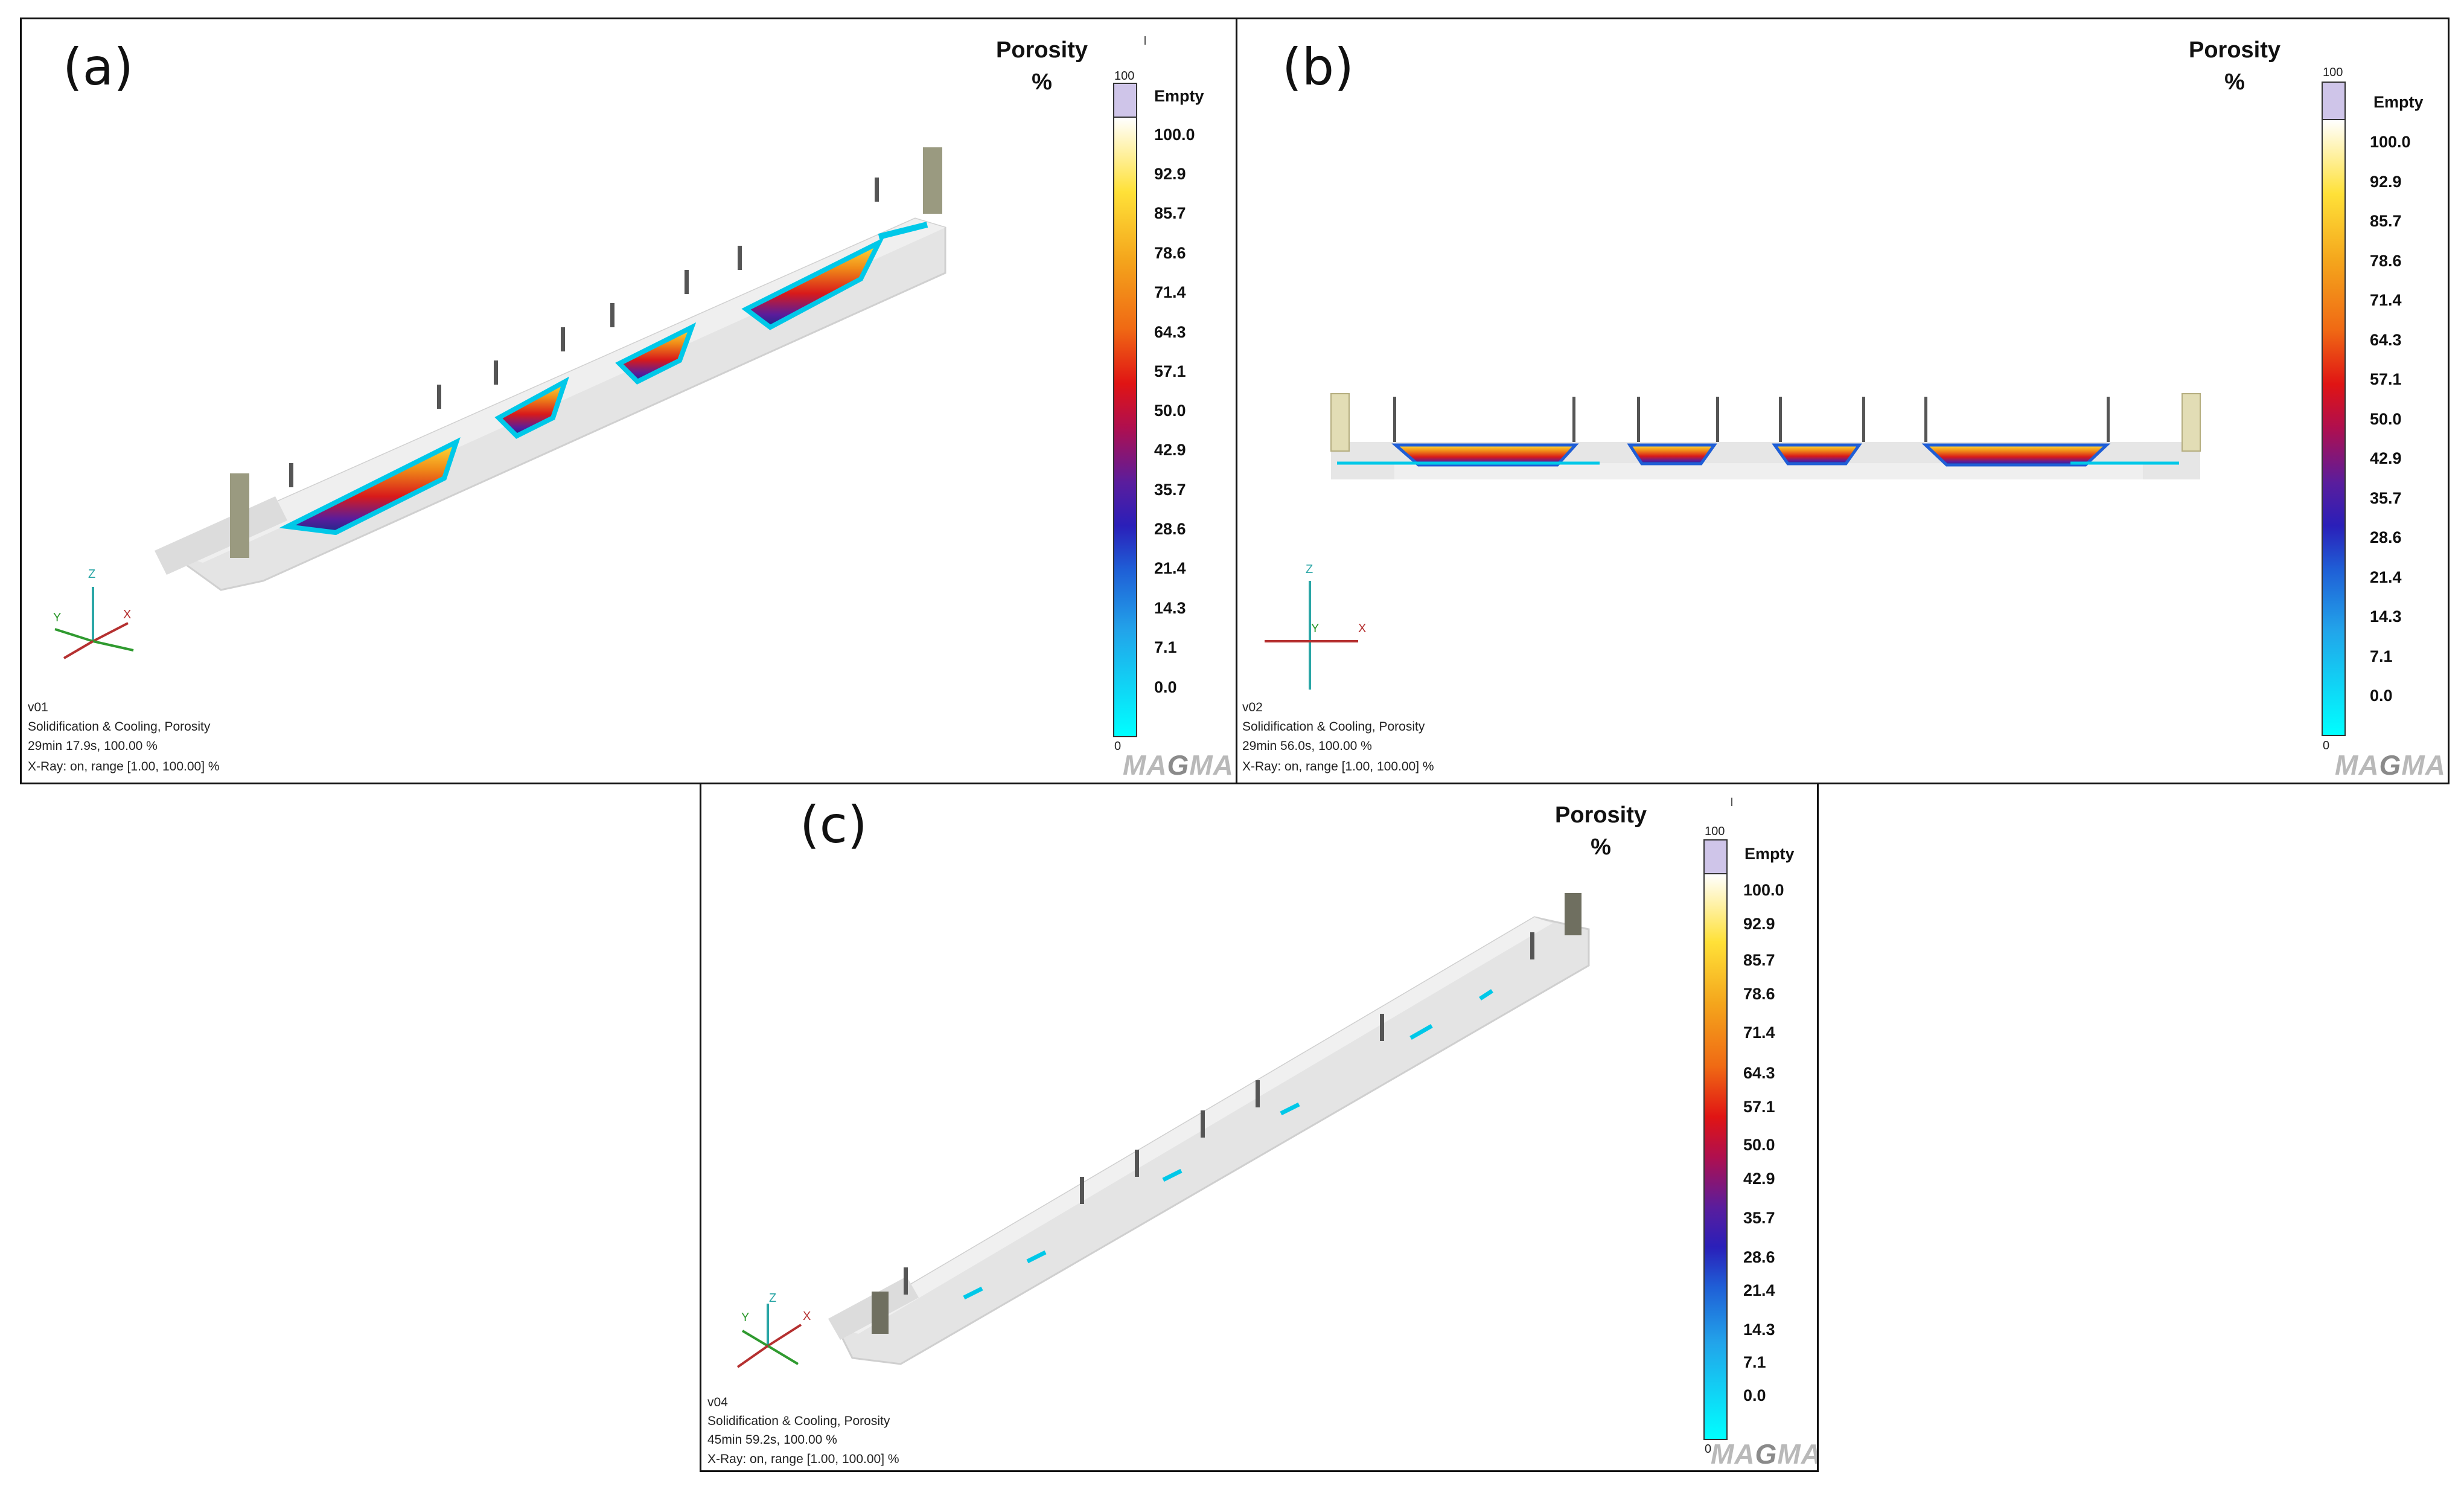 This screenshot has height=1489, width=2464. I want to click on tick-label: 92.9, so click(2386, 182).